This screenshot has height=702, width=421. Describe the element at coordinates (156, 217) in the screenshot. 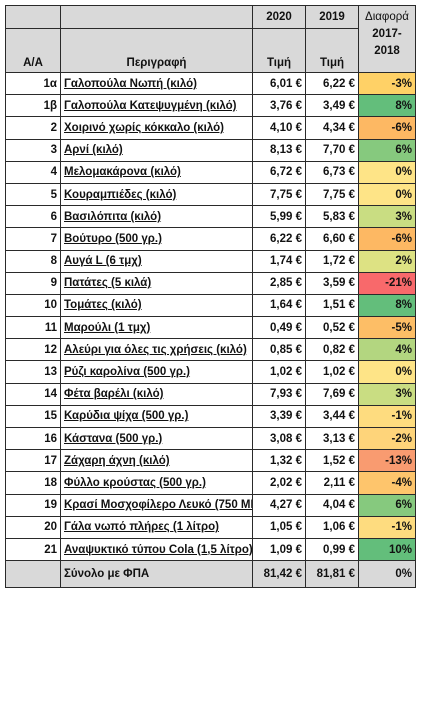

I see `row-description: Βασιλόπιτα (κιλό)` at that location.